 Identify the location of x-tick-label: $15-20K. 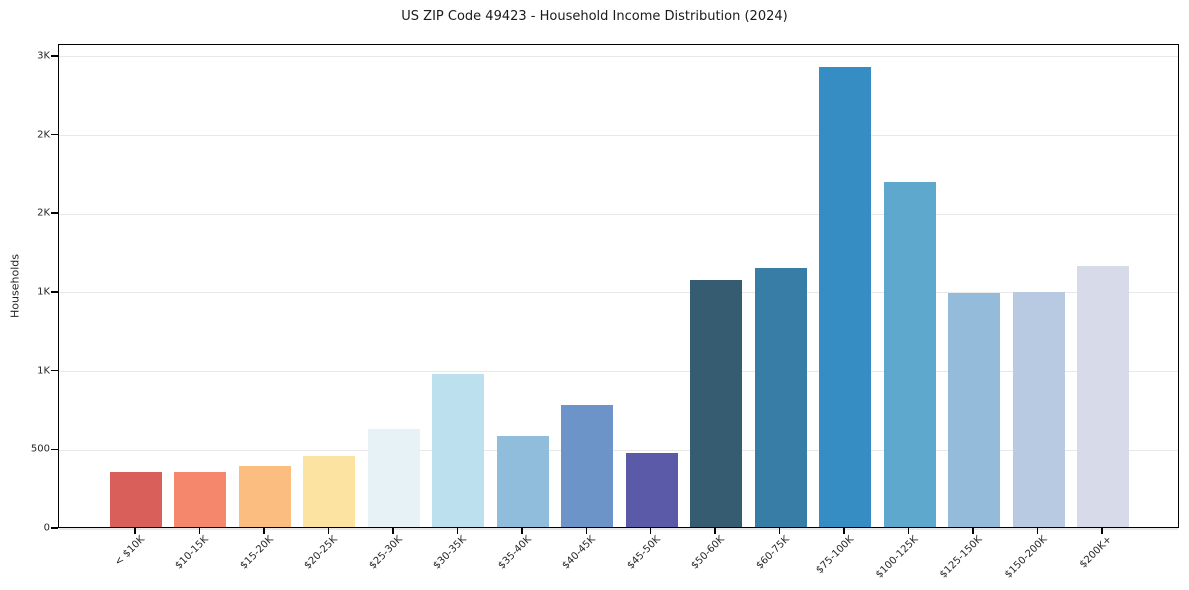
(257, 553).